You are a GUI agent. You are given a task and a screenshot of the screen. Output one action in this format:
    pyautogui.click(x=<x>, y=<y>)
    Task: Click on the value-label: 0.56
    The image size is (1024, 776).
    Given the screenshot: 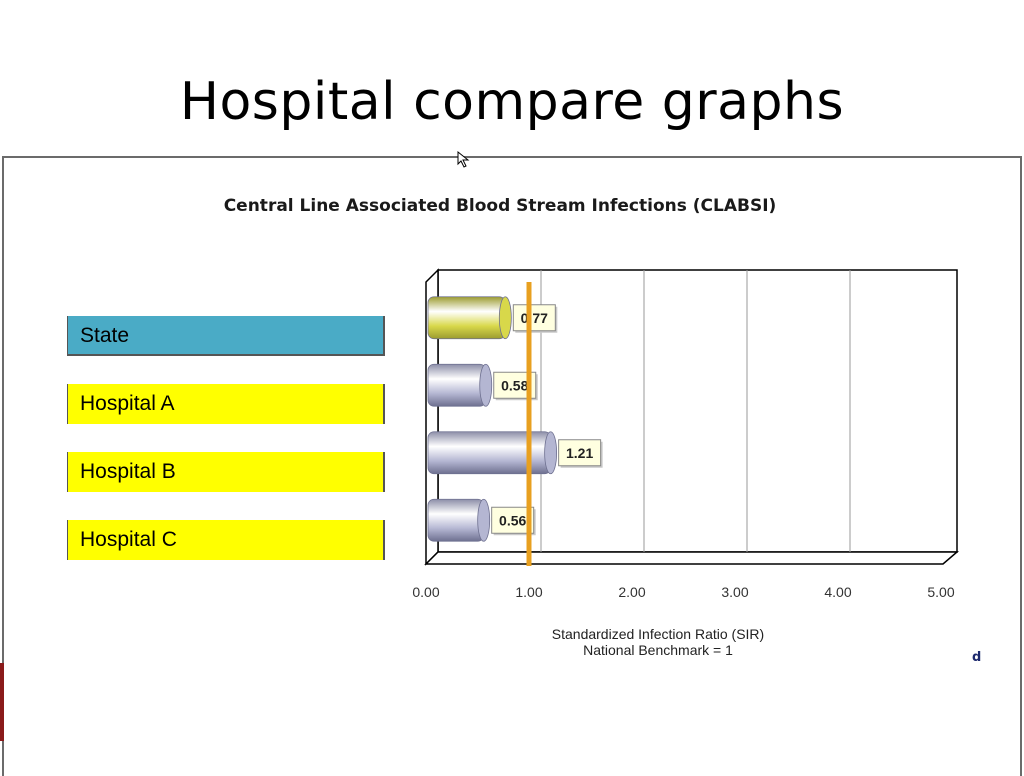 What is the action you would take?
    pyautogui.click(x=512, y=520)
    